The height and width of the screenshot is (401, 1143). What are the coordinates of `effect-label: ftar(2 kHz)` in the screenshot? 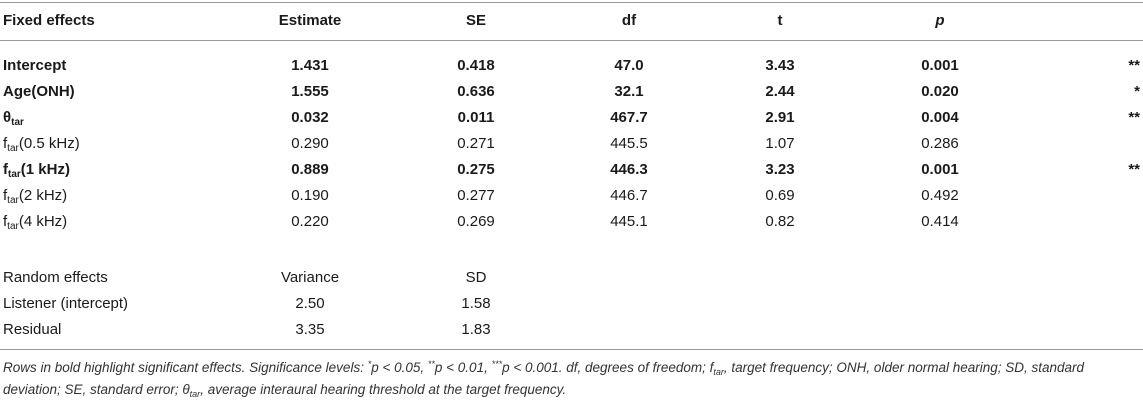 It's located at (35, 196).